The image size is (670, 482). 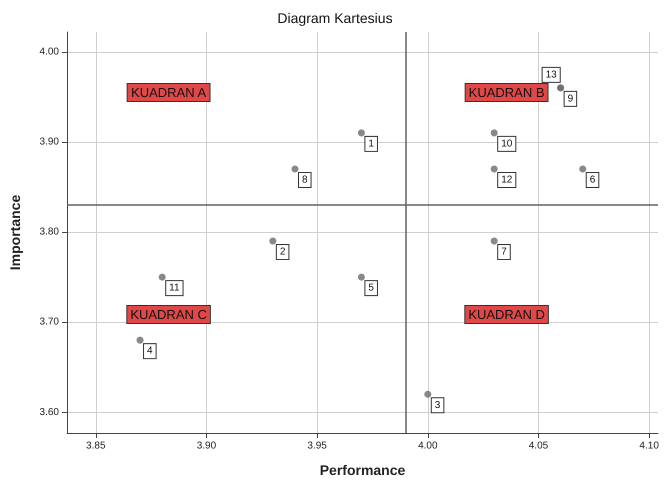 What do you see at coordinates (428, 446) in the screenshot?
I see `x-tick-label: 4.00` at bounding box center [428, 446].